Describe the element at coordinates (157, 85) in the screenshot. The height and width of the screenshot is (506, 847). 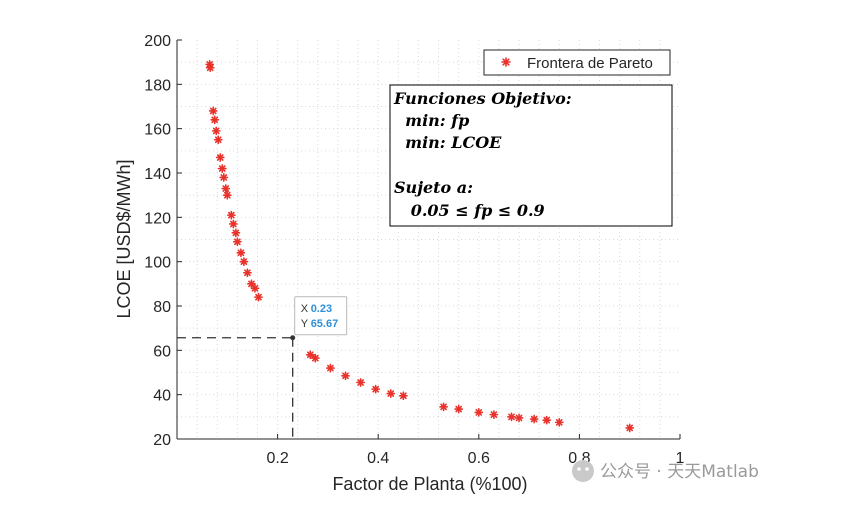
I see `y-tick-label: 180` at that location.